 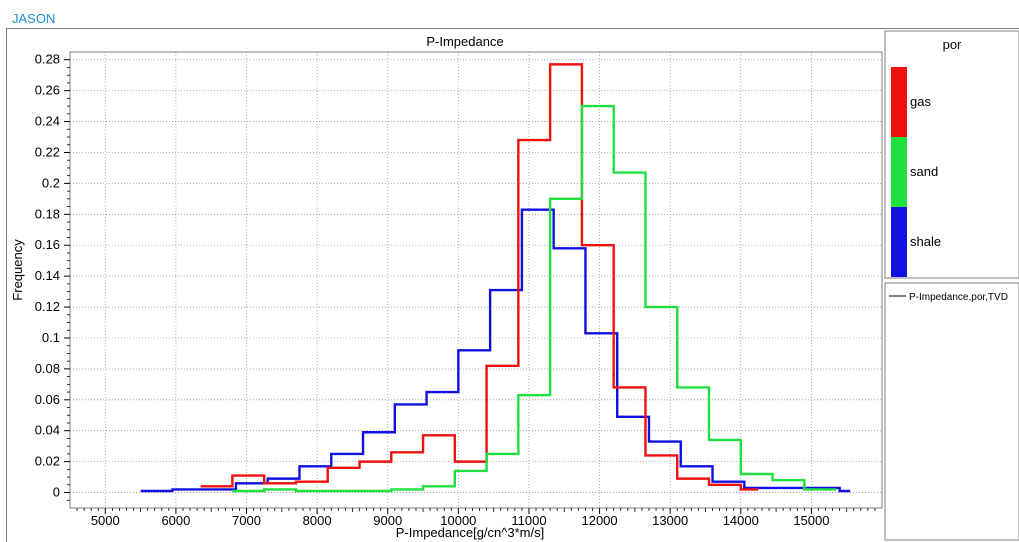 What do you see at coordinates (47, 244) in the screenshot?
I see `y-tick-label: 0.16` at bounding box center [47, 244].